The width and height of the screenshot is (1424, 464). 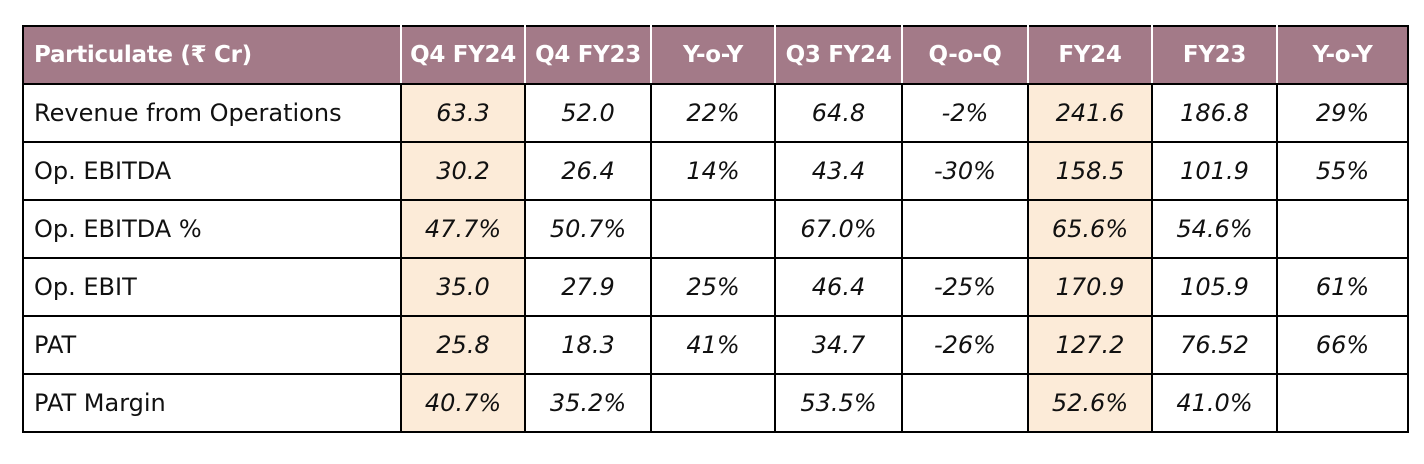 What do you see at coordinates (1214, 403) in the screenshot?
I see `table-cell: 41.0%` at bounding box center [1214, 403].